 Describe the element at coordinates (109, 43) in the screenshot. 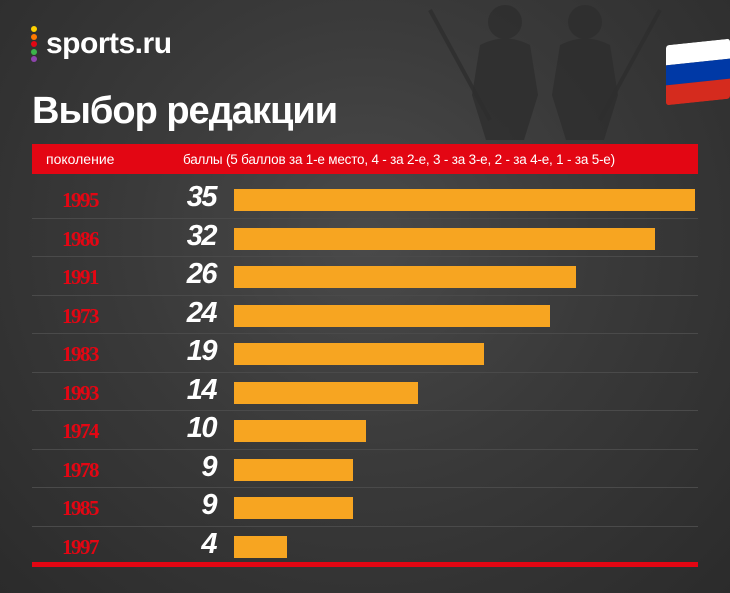

I see `logo-text: sports.ru` at that location.